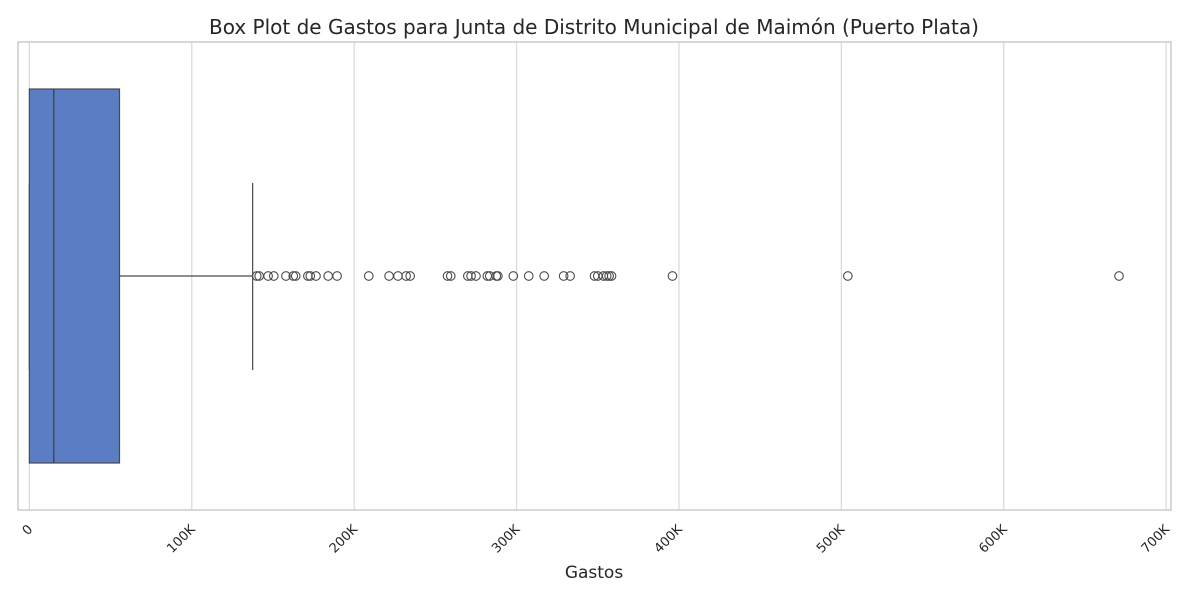  I want to click on x-tick-label: 0, so click(28, 530).